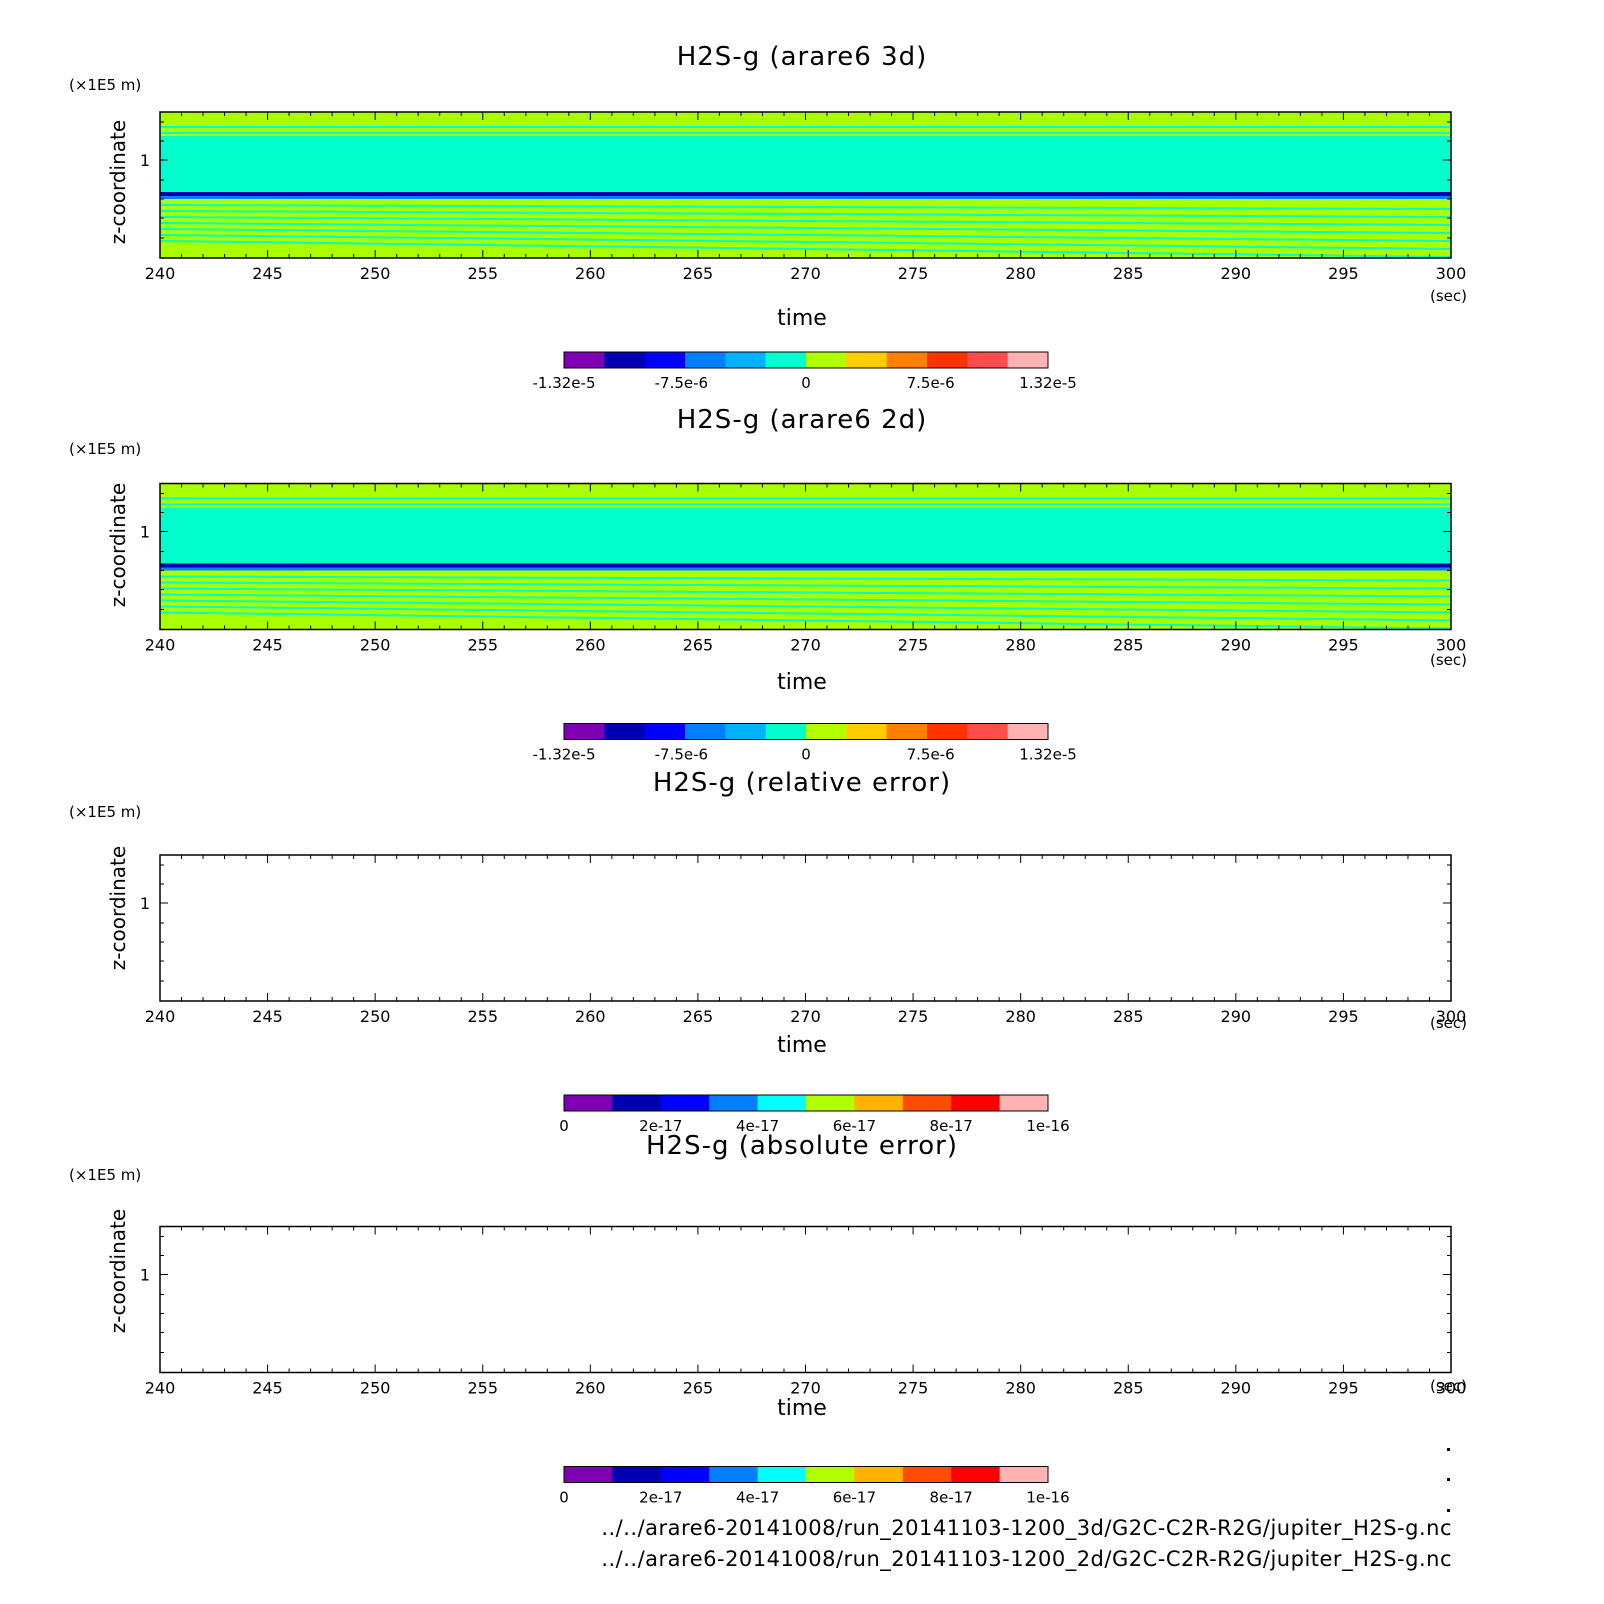 The image size is (1604, 1604). Describe the element at coordinates (805, 535) in the screenshot. I see `field-upper-band` at that location.